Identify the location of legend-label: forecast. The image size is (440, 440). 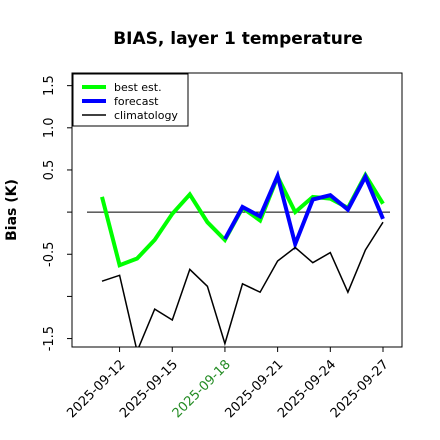
(136, 101).